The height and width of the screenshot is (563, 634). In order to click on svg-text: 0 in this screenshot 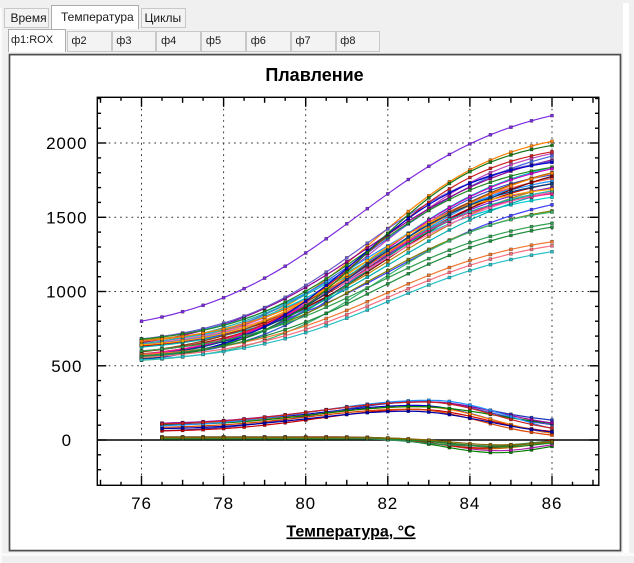, I will do `click(67, 440)`.